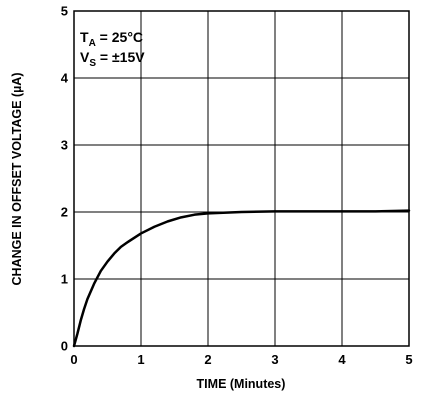 Image resolution: width=427 pixels, height=398 pixels. What do you see at coordinates (17, 179) in the screenshot?
I see `y-axis-label: CHANGE IN OFFSET VOLTAGE (µA)` at bounding box center [17, 179].